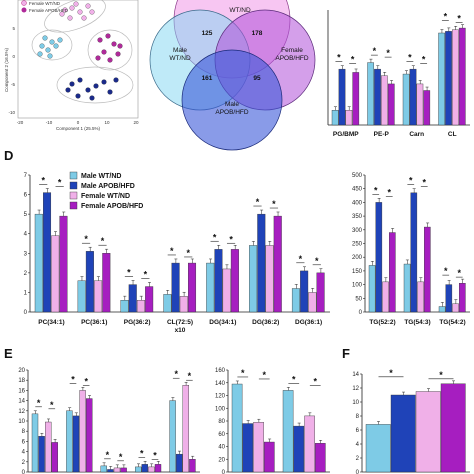 The height and width of the screenshot is (474, 474). Describe the element at coordinates (265, 322) in the screenshot. I see `category-label: DG(36:2)` at that location.